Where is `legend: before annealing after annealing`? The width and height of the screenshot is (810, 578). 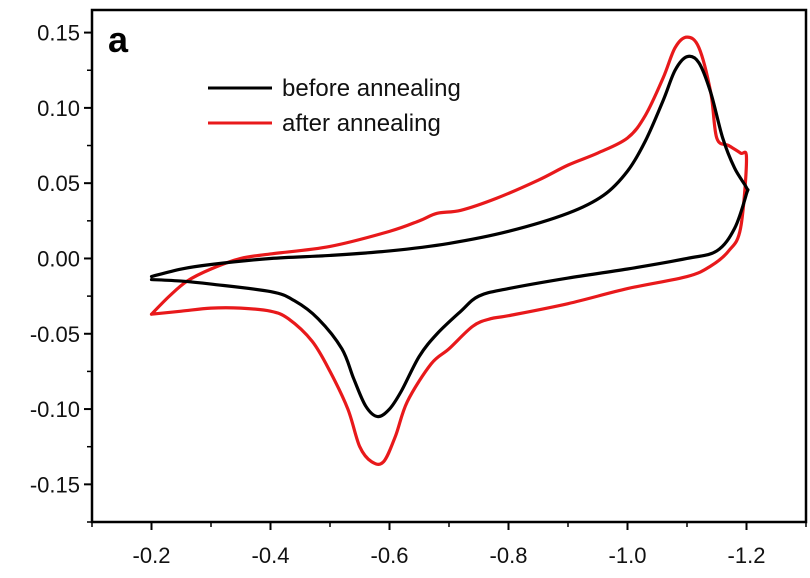 legend: before annealing after annealing is located at coordinates (334, 106).